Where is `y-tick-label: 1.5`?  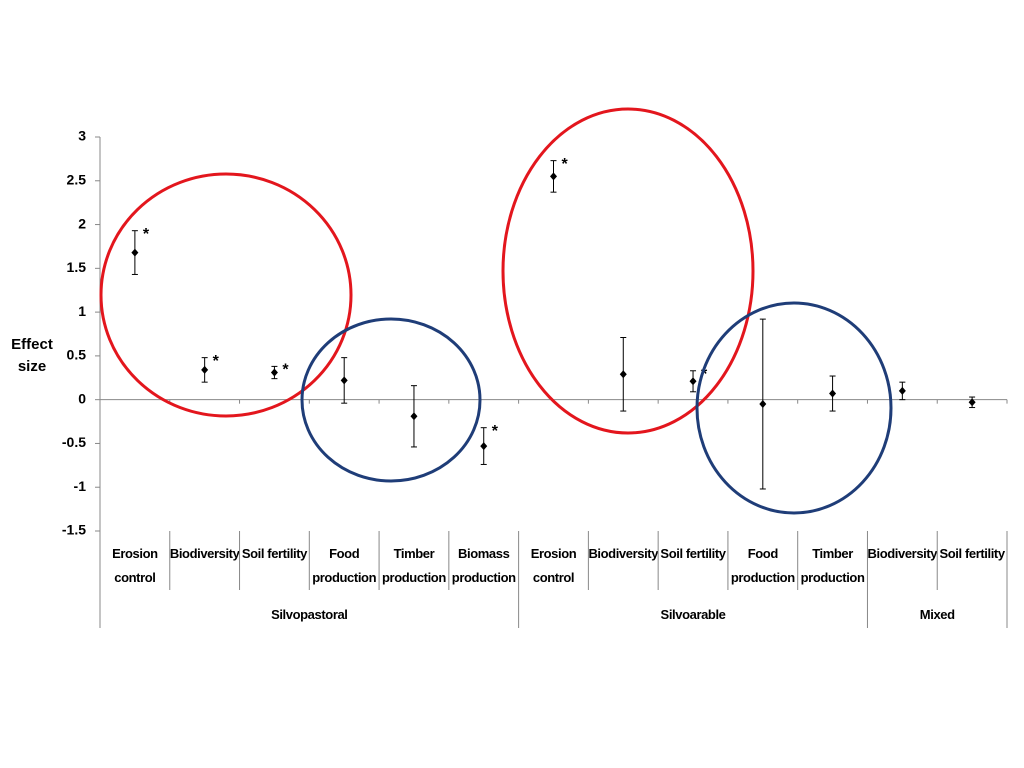
y-tick-label: 1.5 is located at coordinates (77, 267).